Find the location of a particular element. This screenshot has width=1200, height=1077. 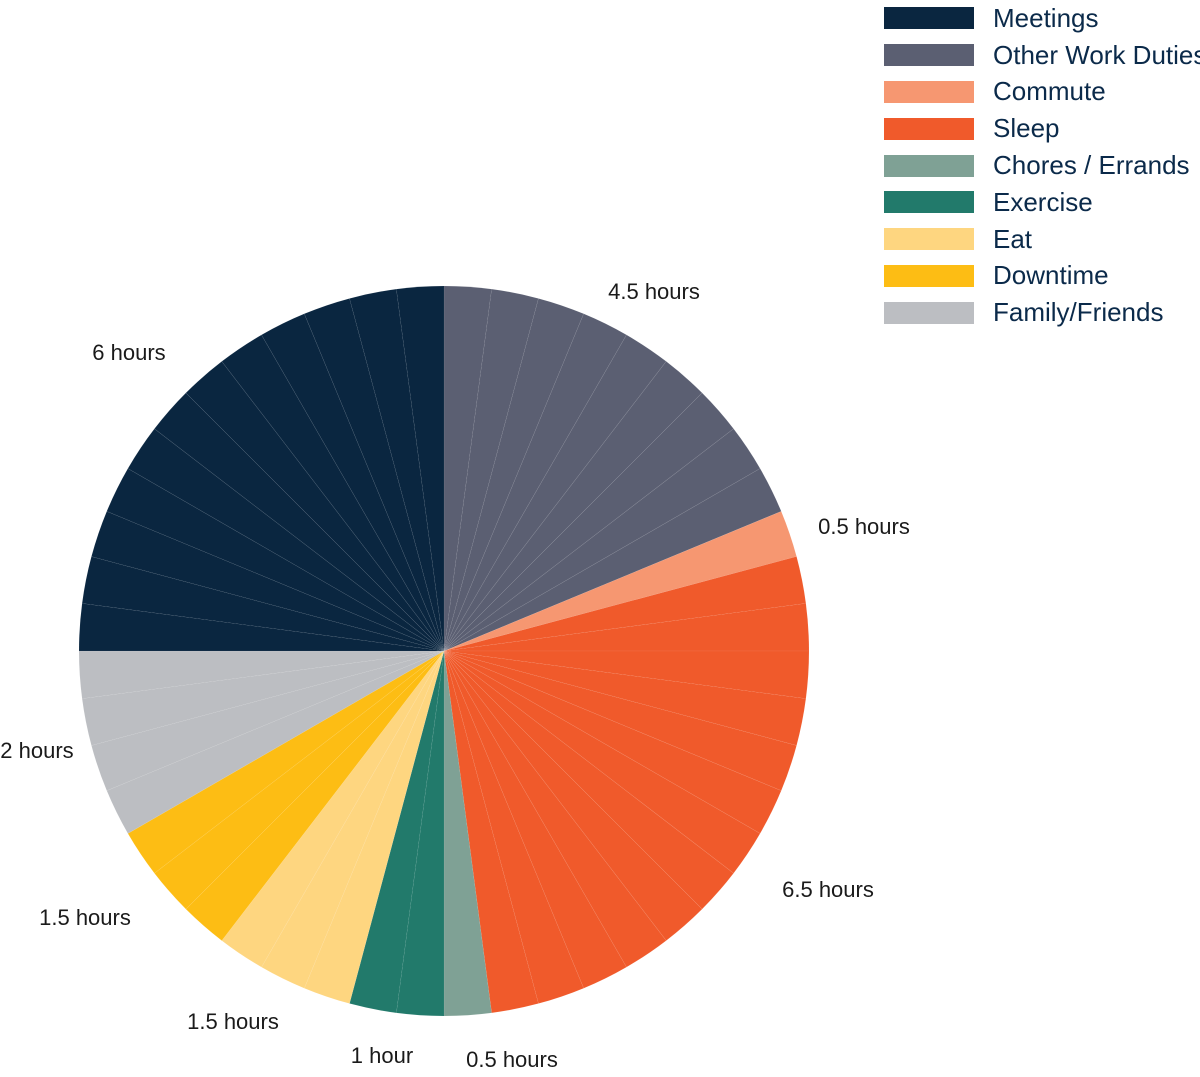

data-label-meetings: 6 hours is located at coordinates (128, 352).